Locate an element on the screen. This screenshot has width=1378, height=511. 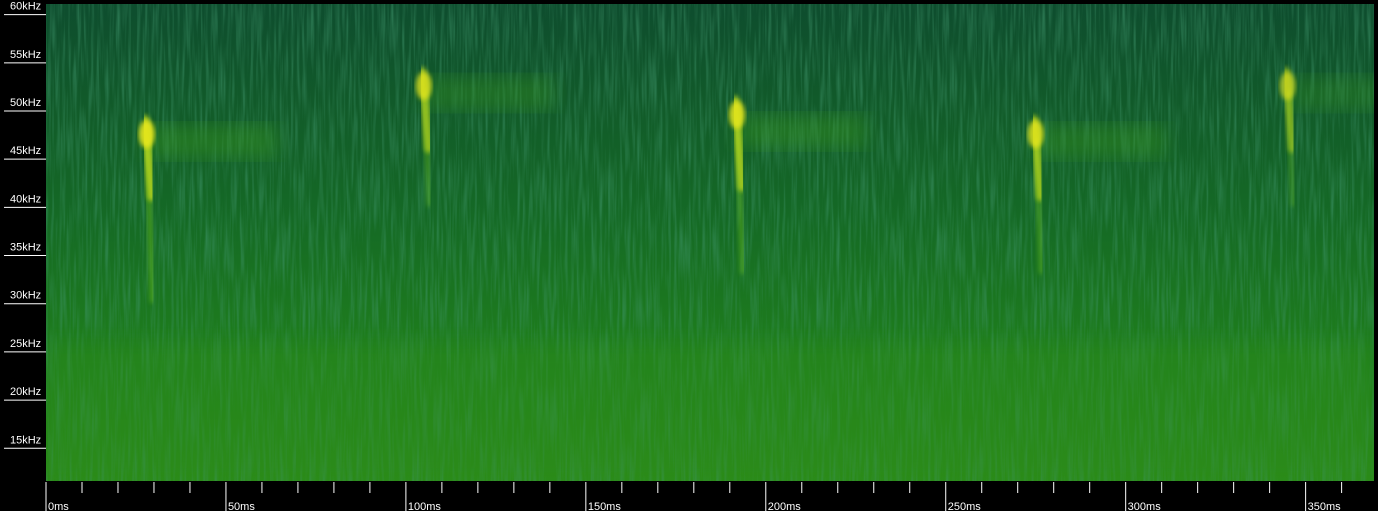
y-tick-label-50: 50kHz is located at coordinates (25, 103).